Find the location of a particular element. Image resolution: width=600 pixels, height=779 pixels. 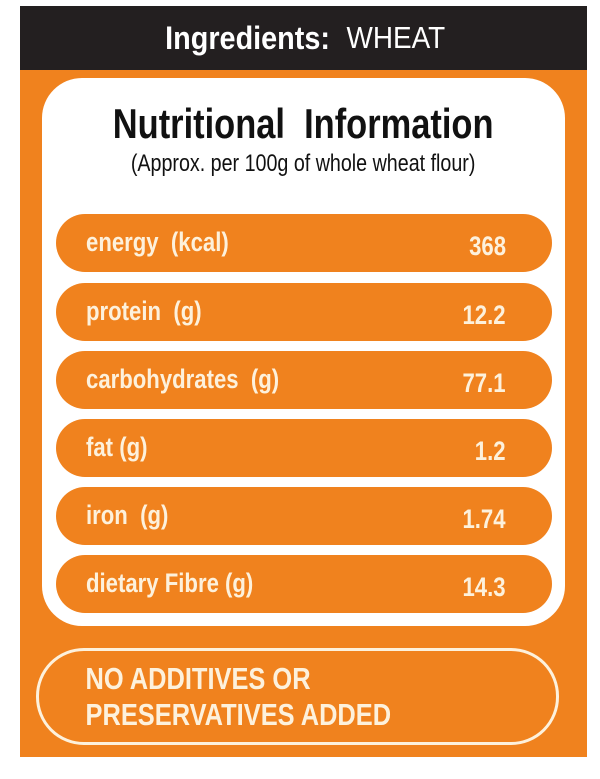

nutrient-row-protein: protein (g) 12.2 is located at coordinates (304, 312).